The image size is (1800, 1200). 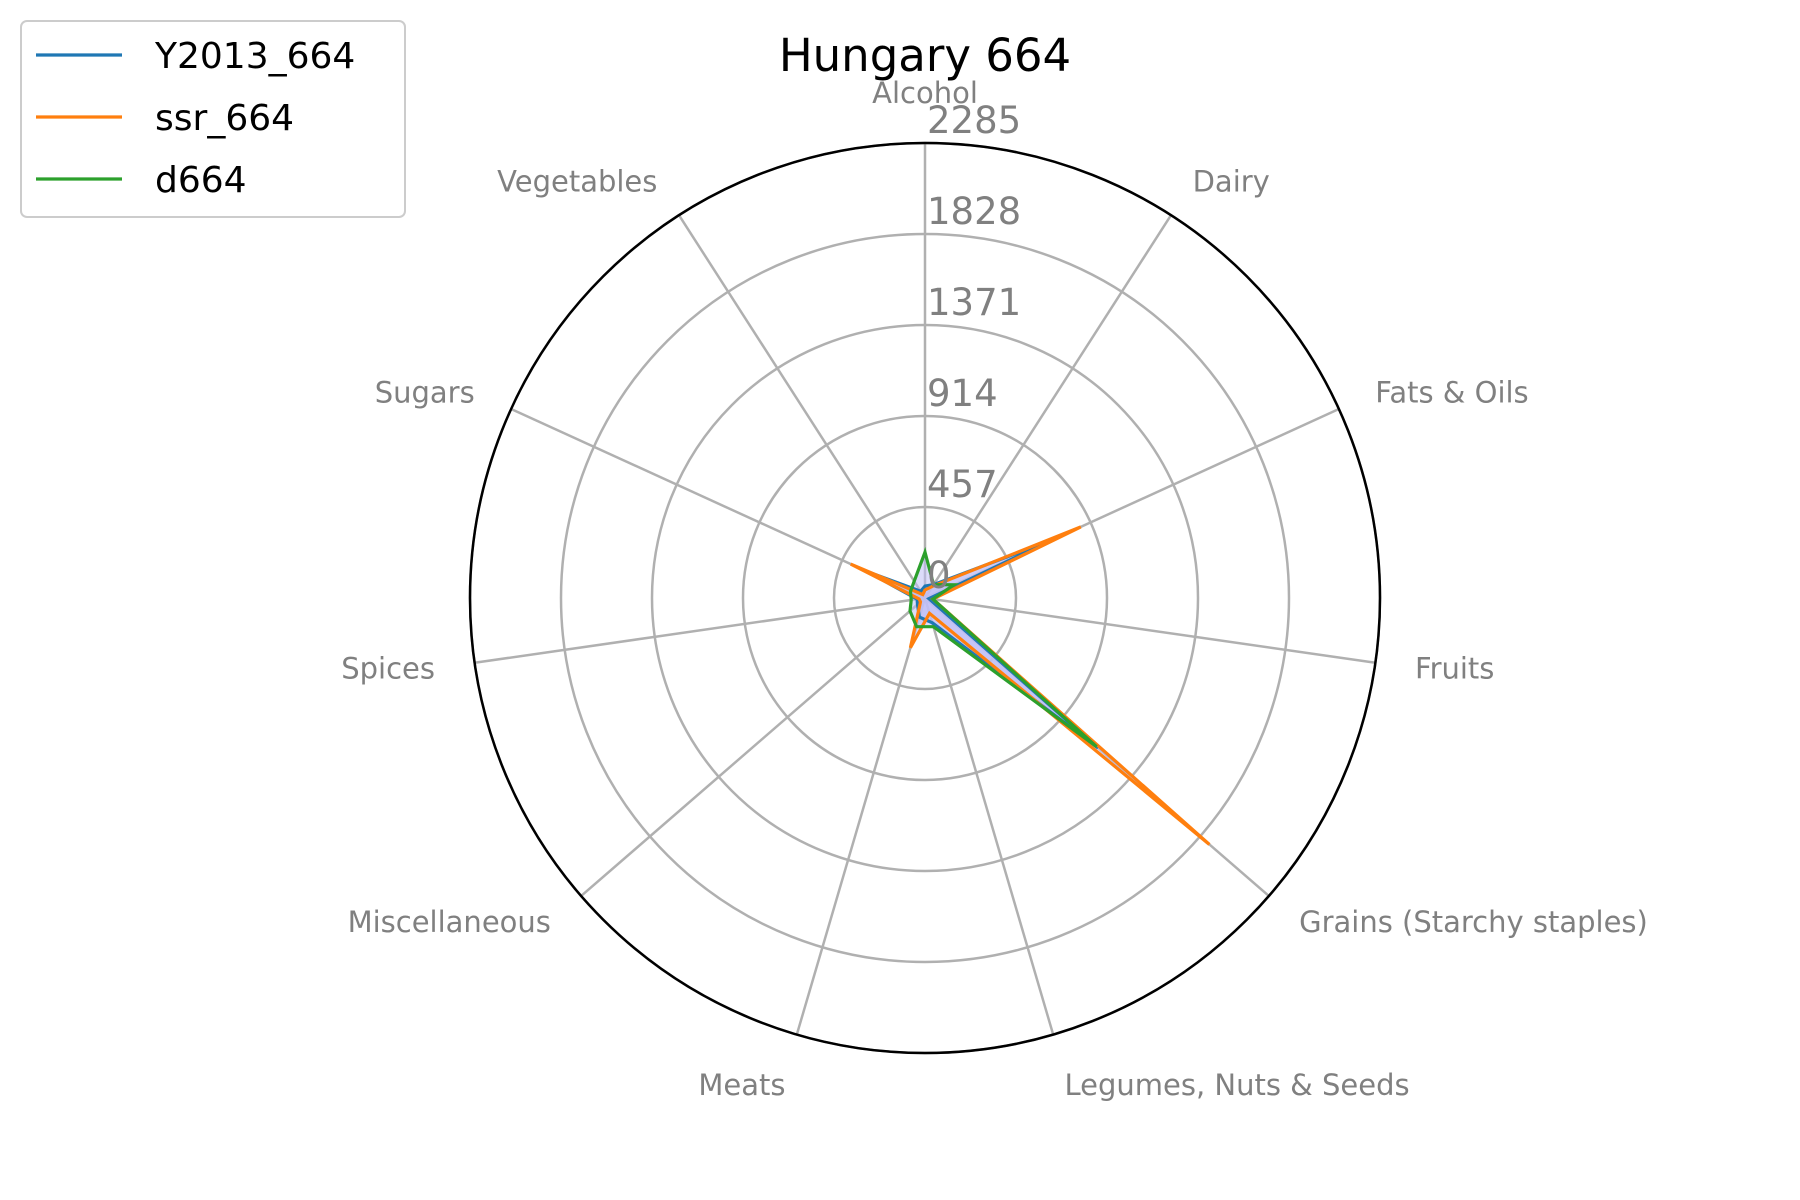 I want to click on category-label: Grains (Starchy staples), so click(x=1473, y=922).